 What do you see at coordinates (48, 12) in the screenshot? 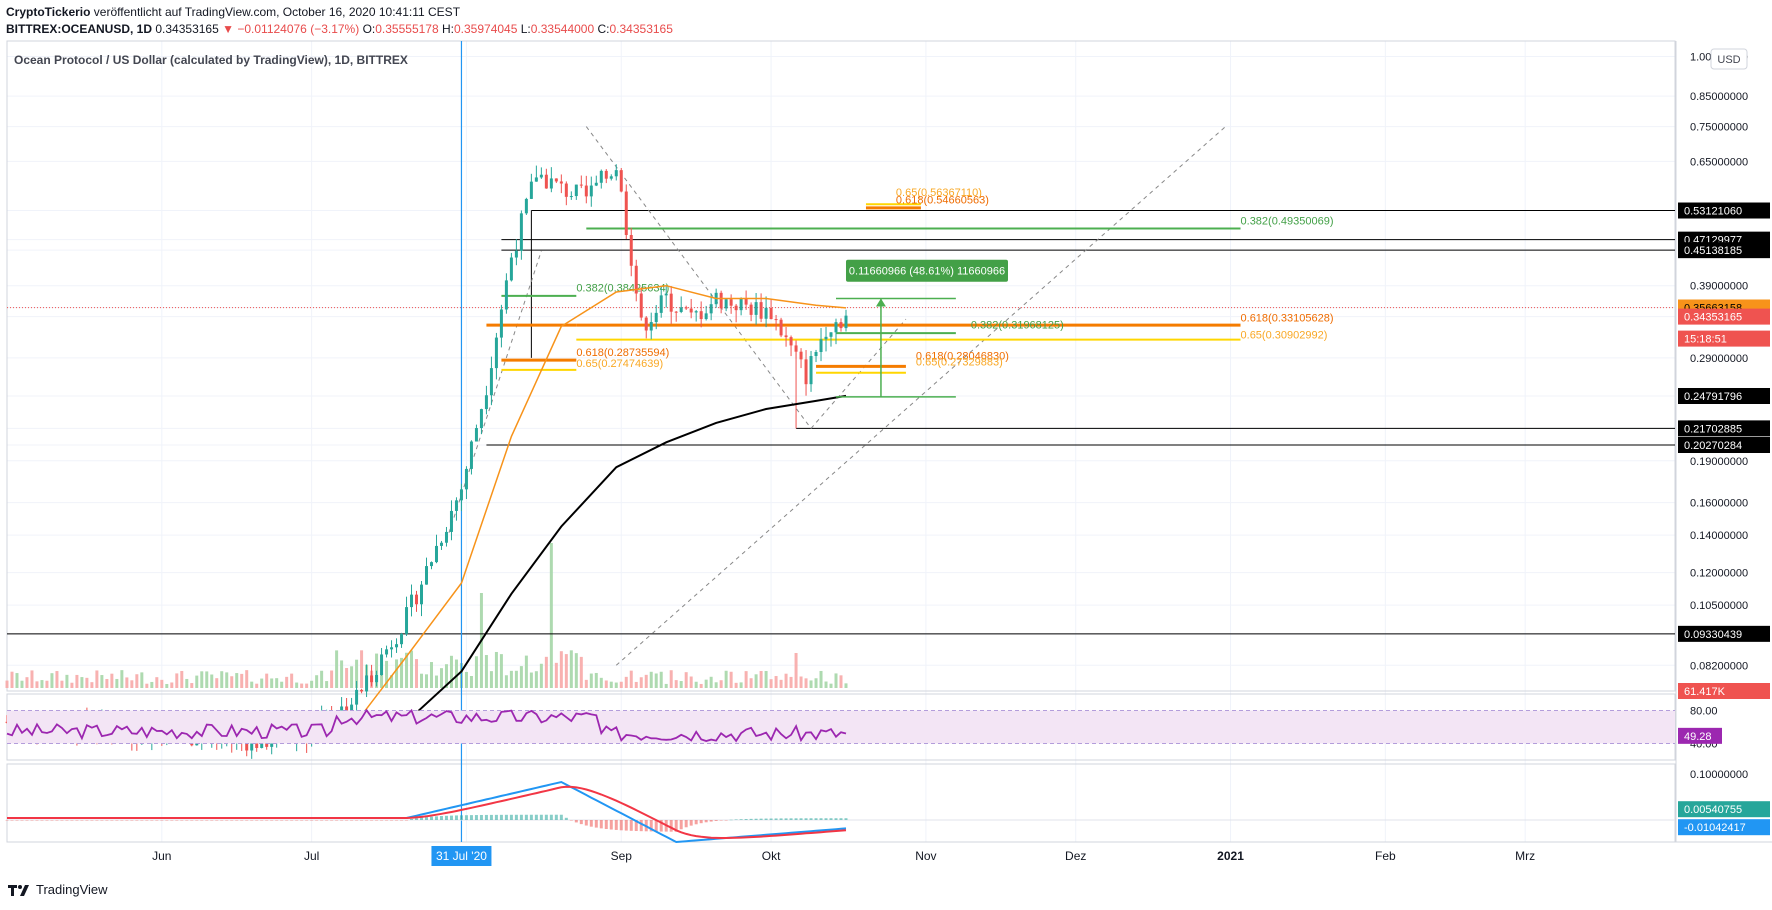
I see `publisher-name: CryptoTickerio` at bounding box center [48, 12].